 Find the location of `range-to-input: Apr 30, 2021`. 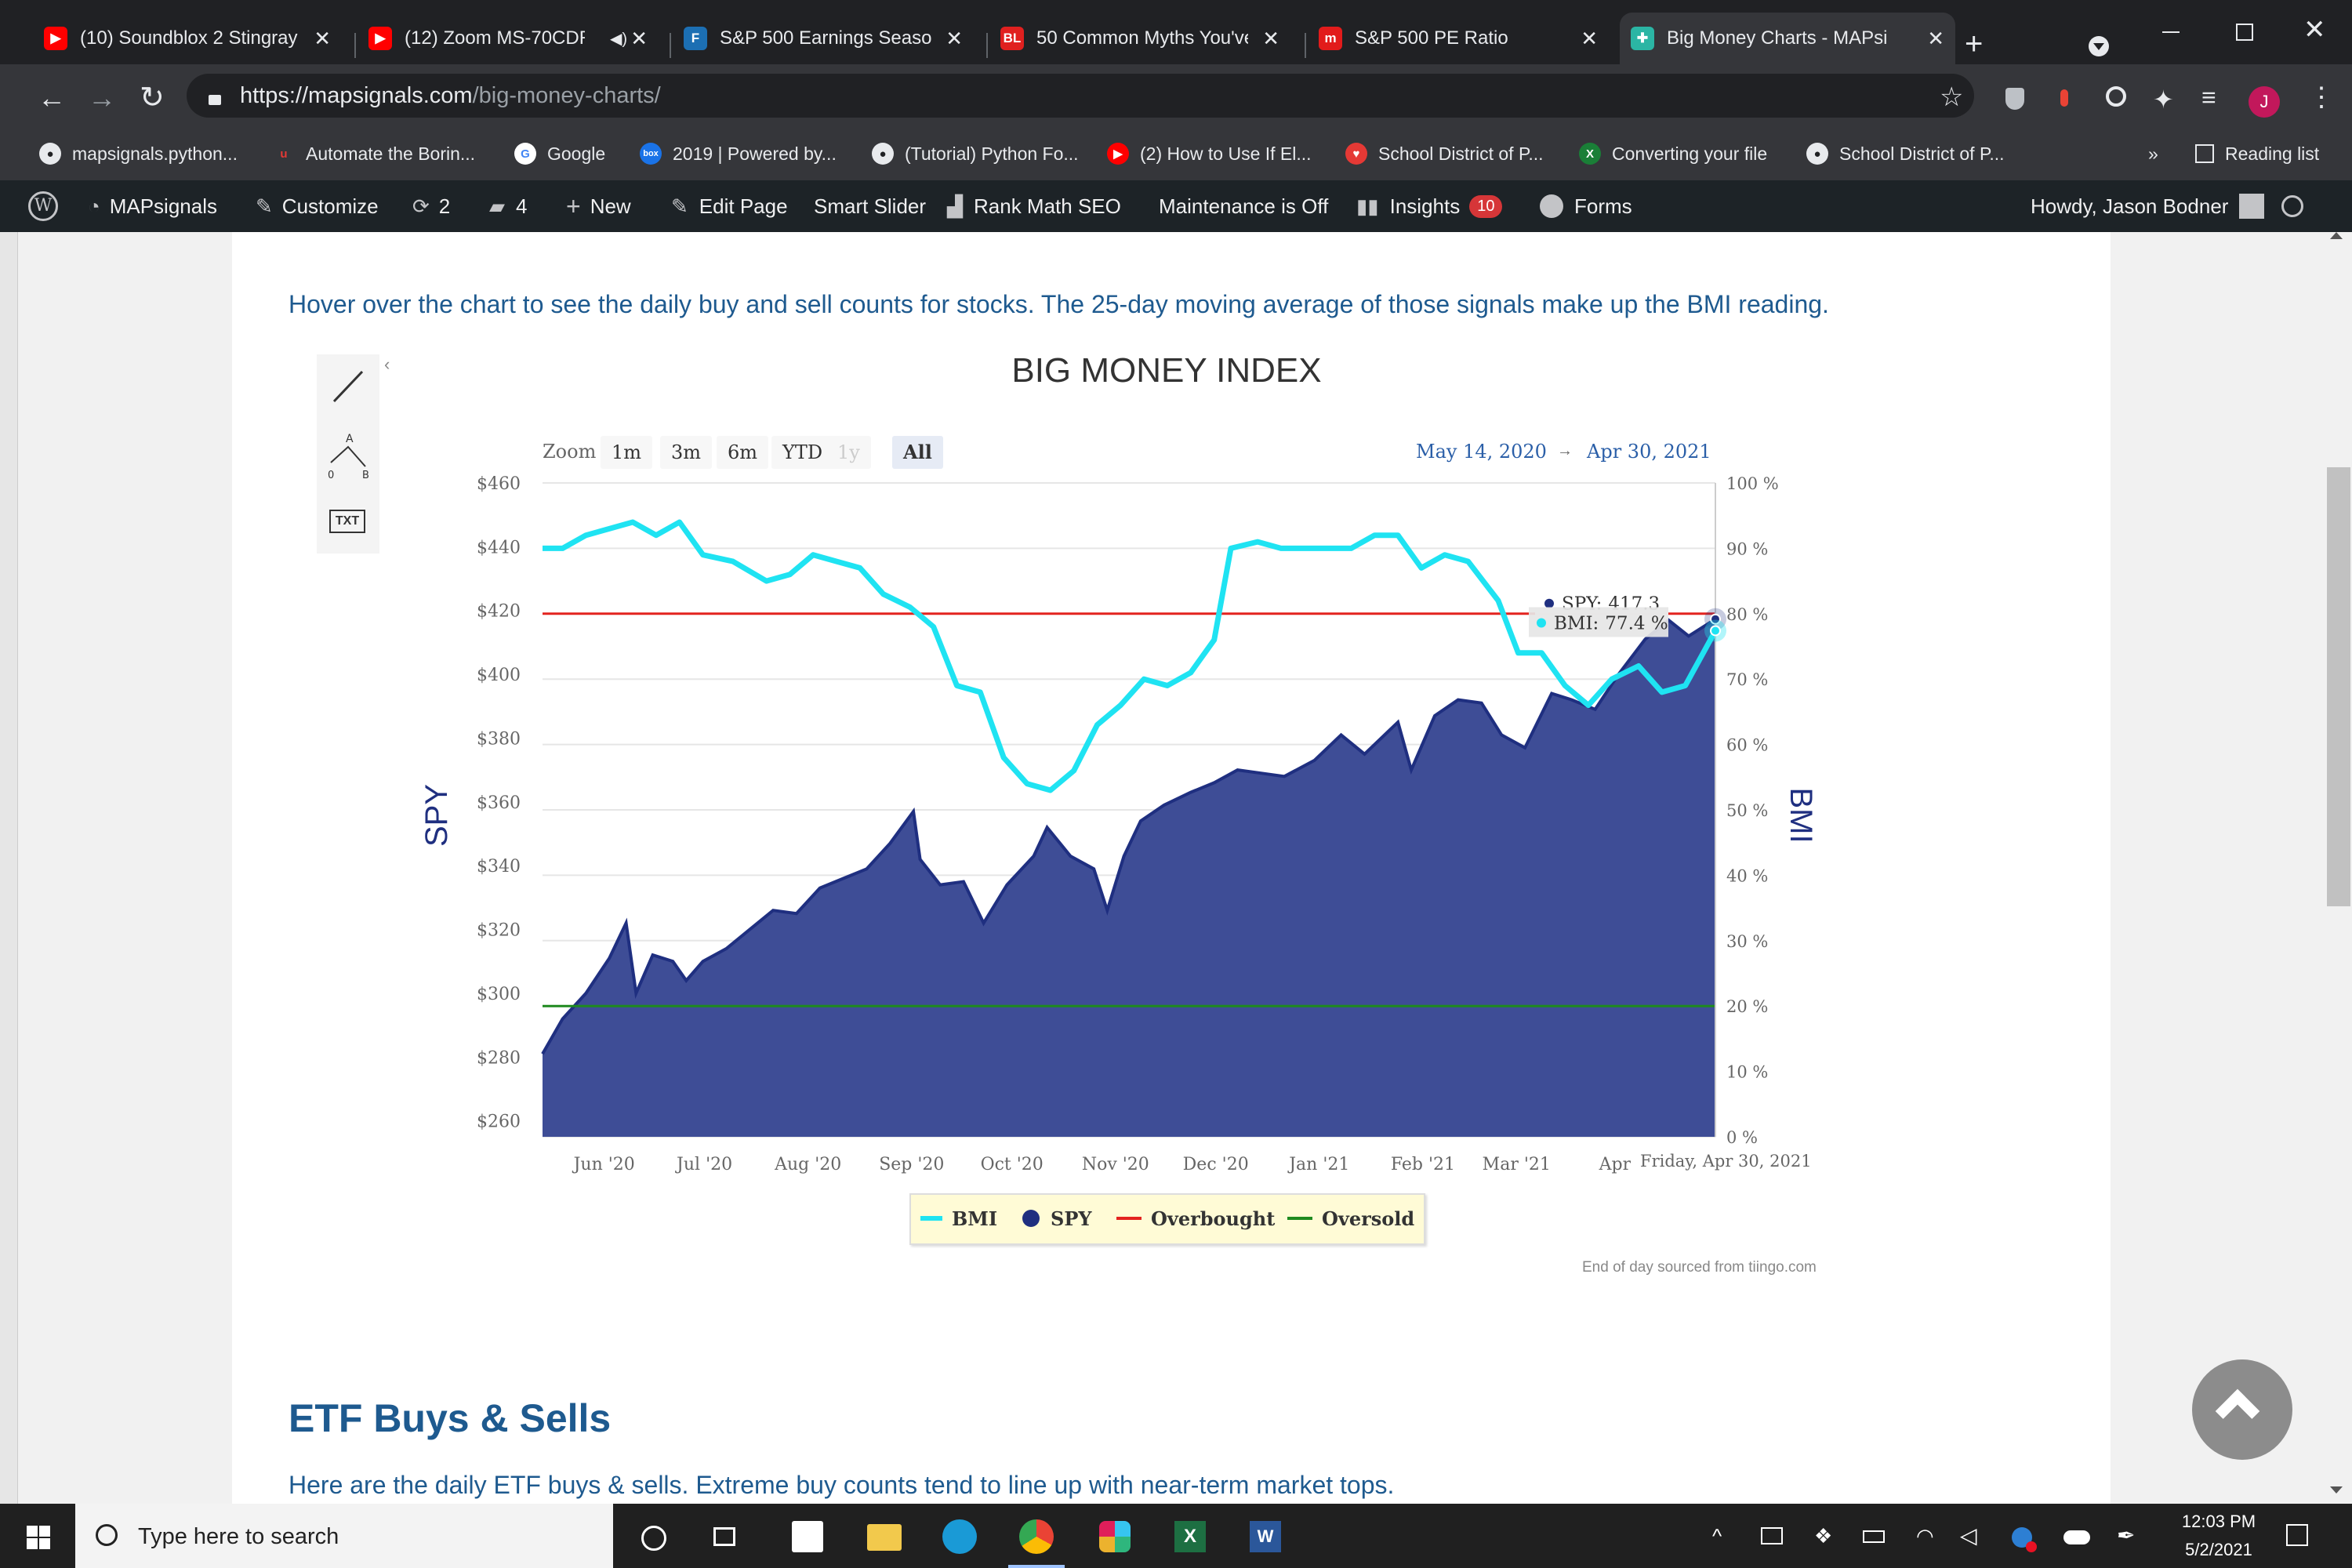

range-to-input: Apr 30, 2021 is located at coordinates (1649, 452).